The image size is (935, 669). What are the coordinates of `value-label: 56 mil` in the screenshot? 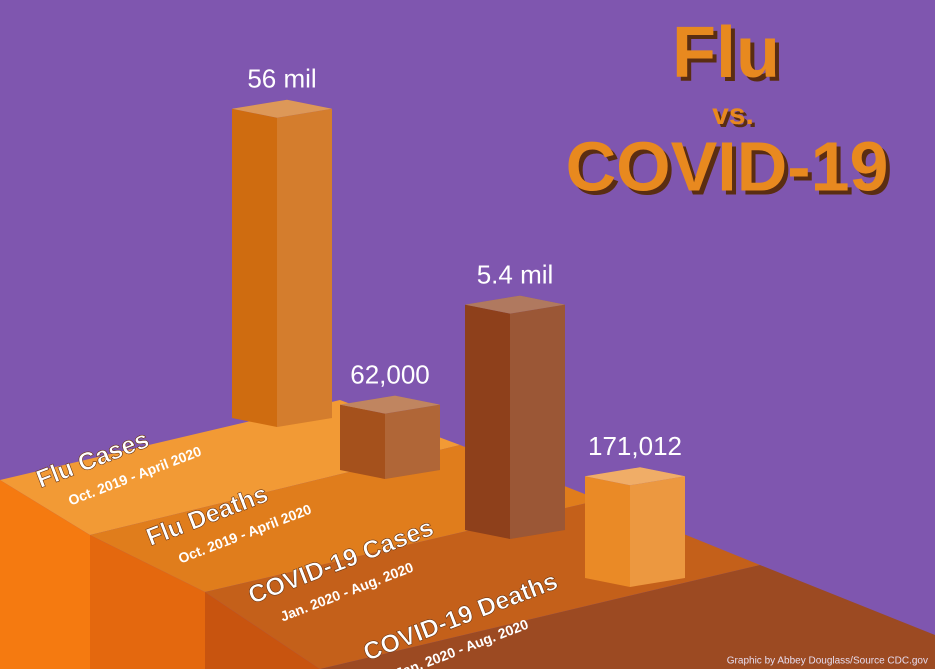 It's located at (281, 79).